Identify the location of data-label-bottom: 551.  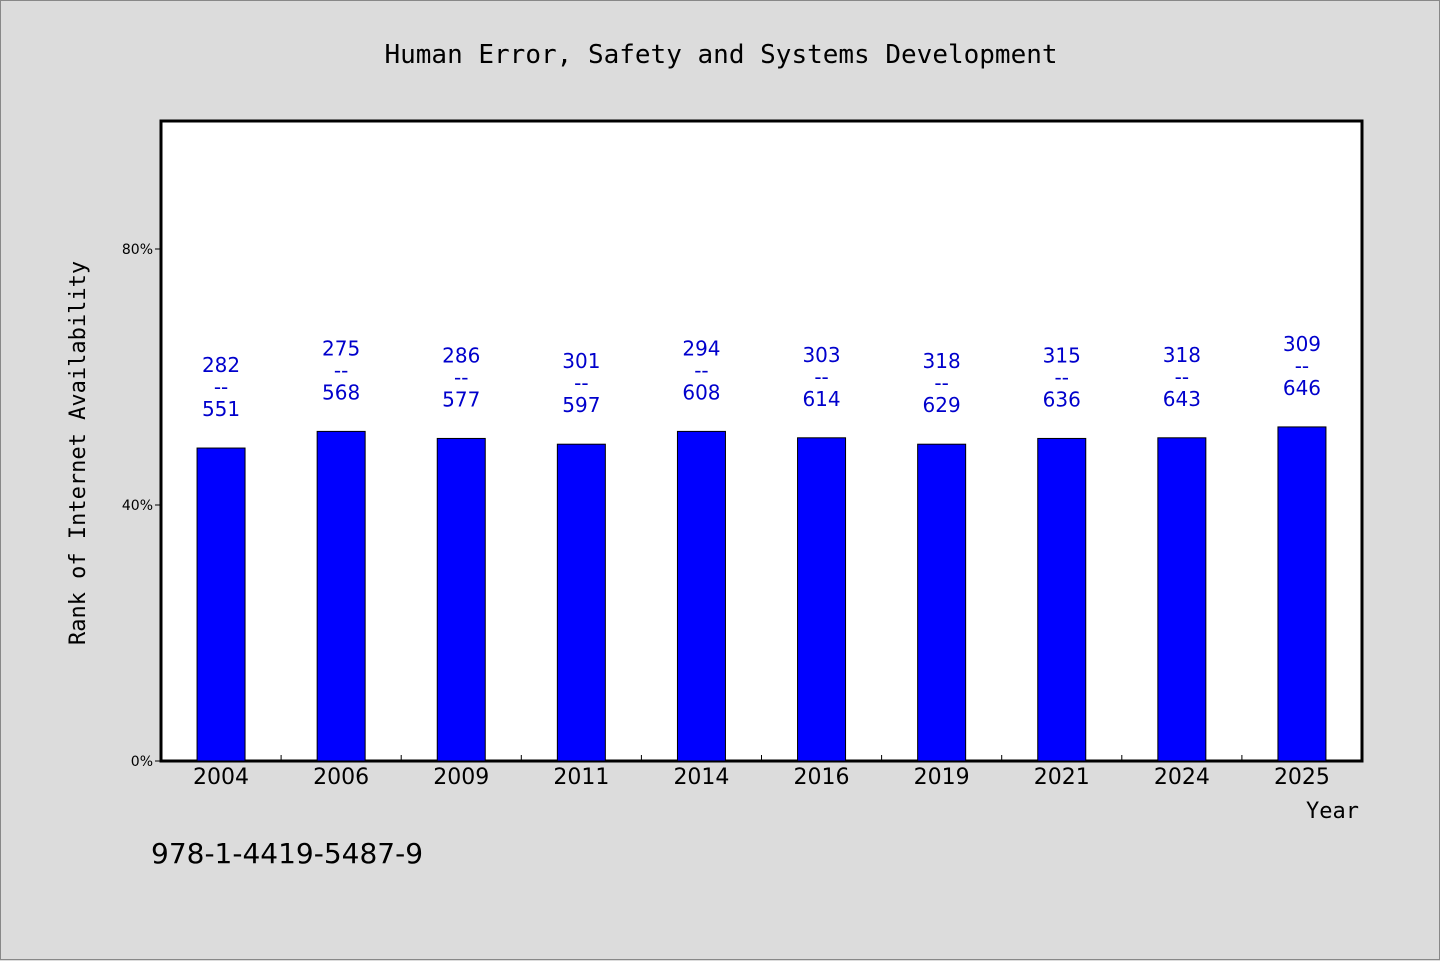
(221, 409).